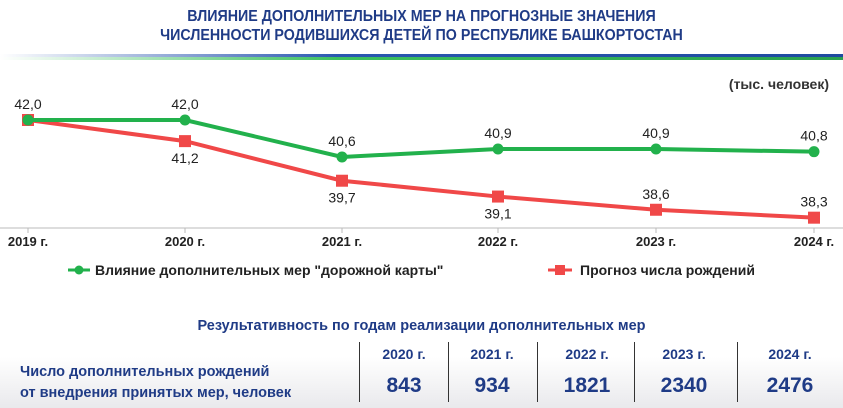 The height and width of the screenshot is (408, 843). What do you see at coordinates (667, 270) in the screenshot?
I see `legend-label: Прогноз числа рождений` at bounding box center [667, 270].